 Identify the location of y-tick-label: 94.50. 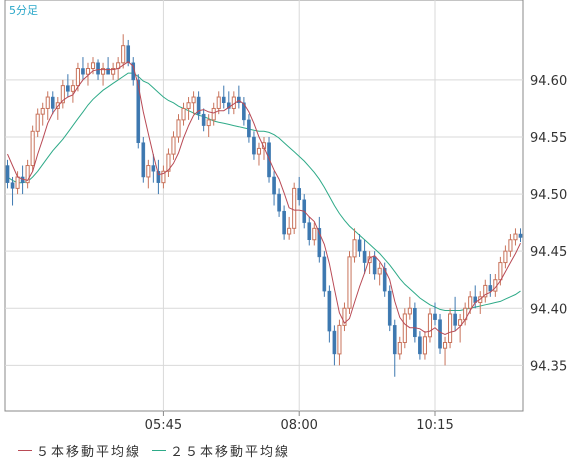
(548, 195).